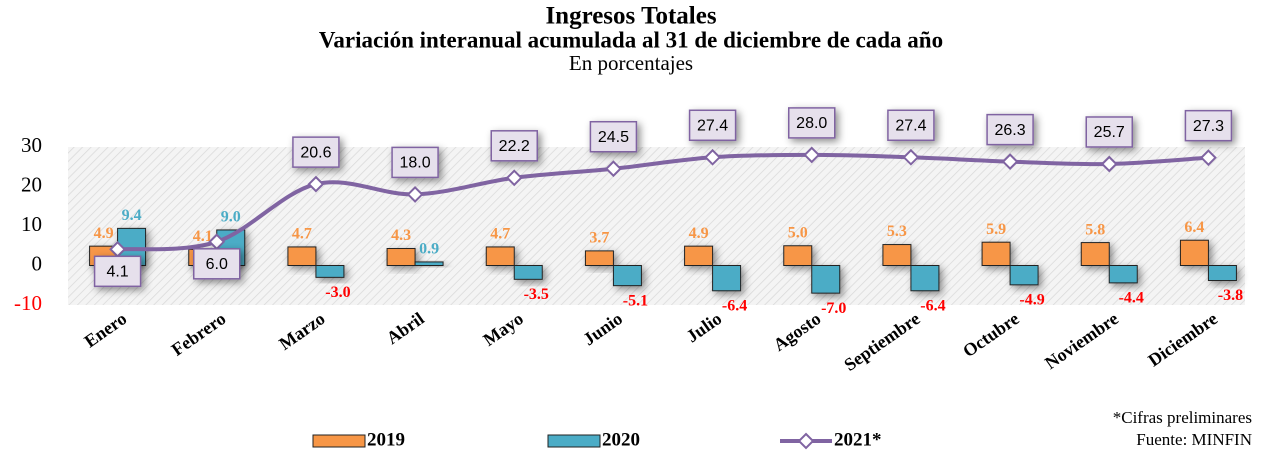 The height and width of the screenshot is (455, 1262). I want to click on legend-label: 2019, so click(386, 439).